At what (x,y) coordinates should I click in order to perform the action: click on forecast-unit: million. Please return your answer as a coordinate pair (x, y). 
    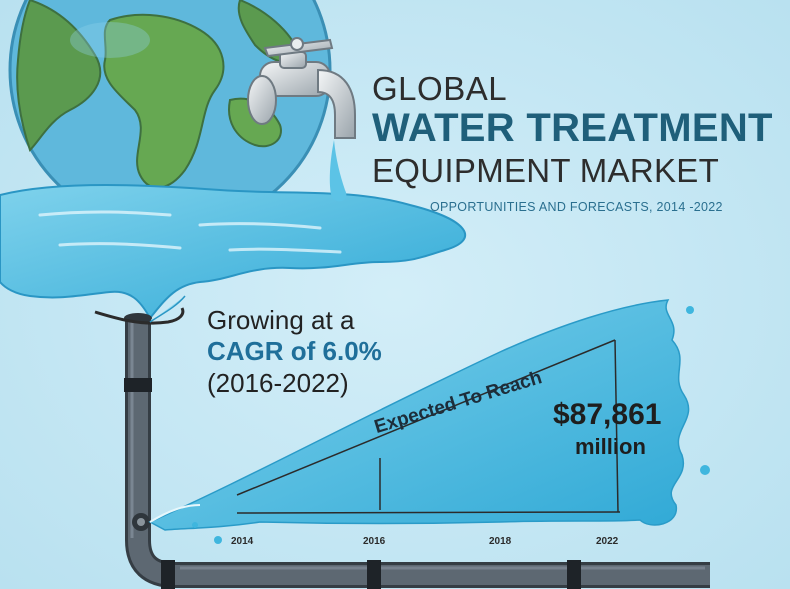
    Looking at the image, I should click on (610, 446).